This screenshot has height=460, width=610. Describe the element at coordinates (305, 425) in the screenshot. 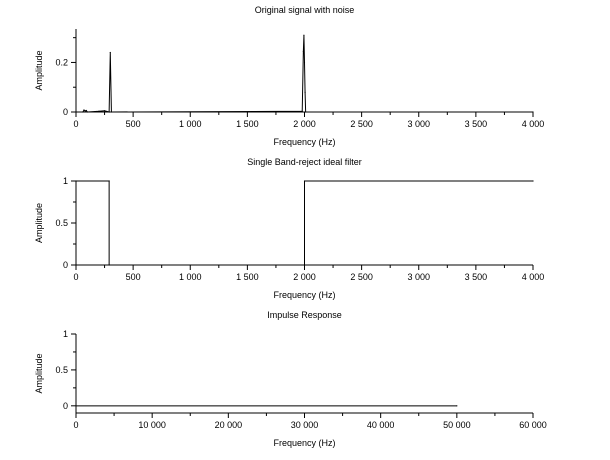

I see `x-tick-label: 30 000` at that location.